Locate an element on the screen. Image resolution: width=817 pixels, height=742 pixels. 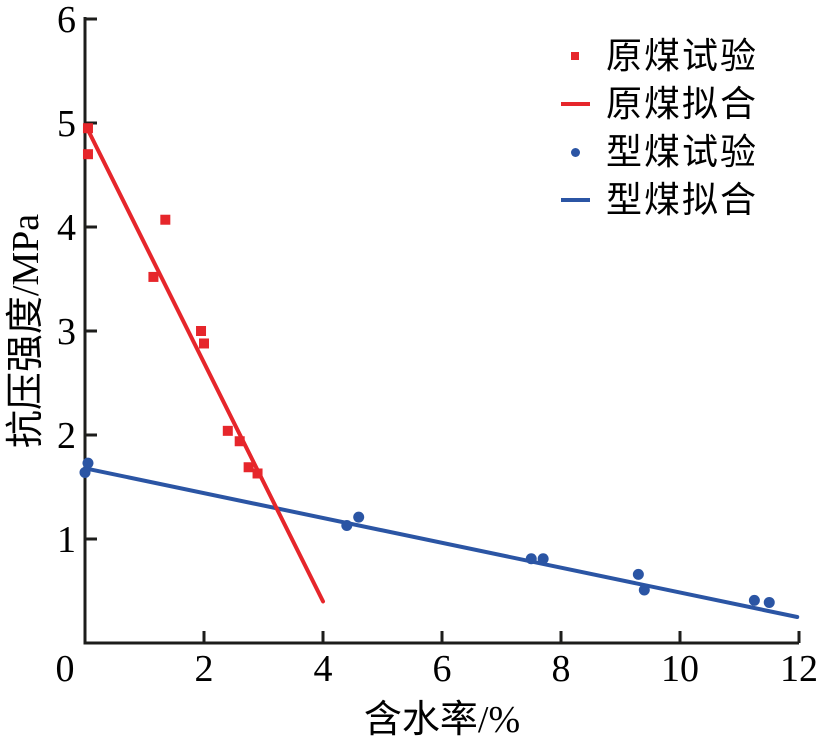
x-tick-label: 12 is located at coordinates (798, 669).